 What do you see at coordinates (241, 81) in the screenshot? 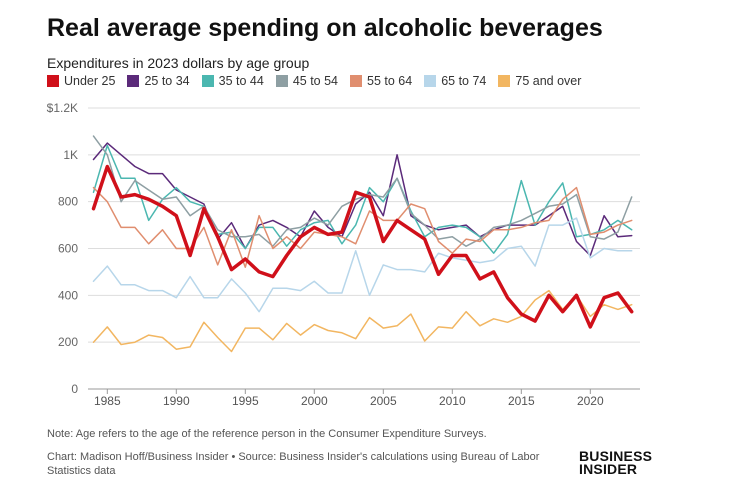
I see `legend-label: 35 to 44` at bounding box center [241, 81].